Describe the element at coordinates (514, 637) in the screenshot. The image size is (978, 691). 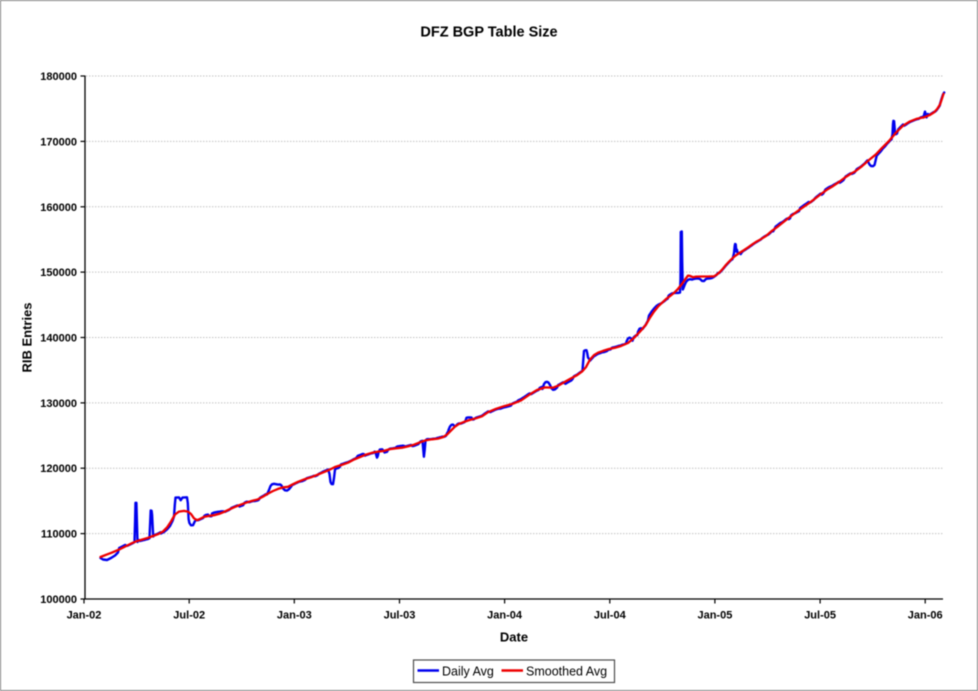
I see `svg-text: Date` at that location.